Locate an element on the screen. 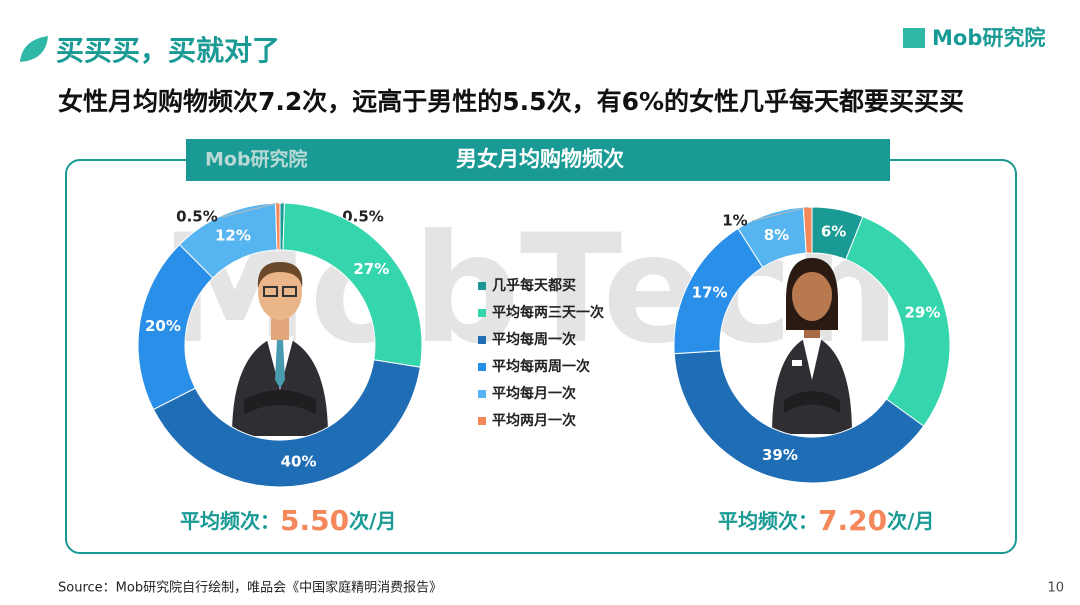  panel-header is located at coordinates (538, 160).